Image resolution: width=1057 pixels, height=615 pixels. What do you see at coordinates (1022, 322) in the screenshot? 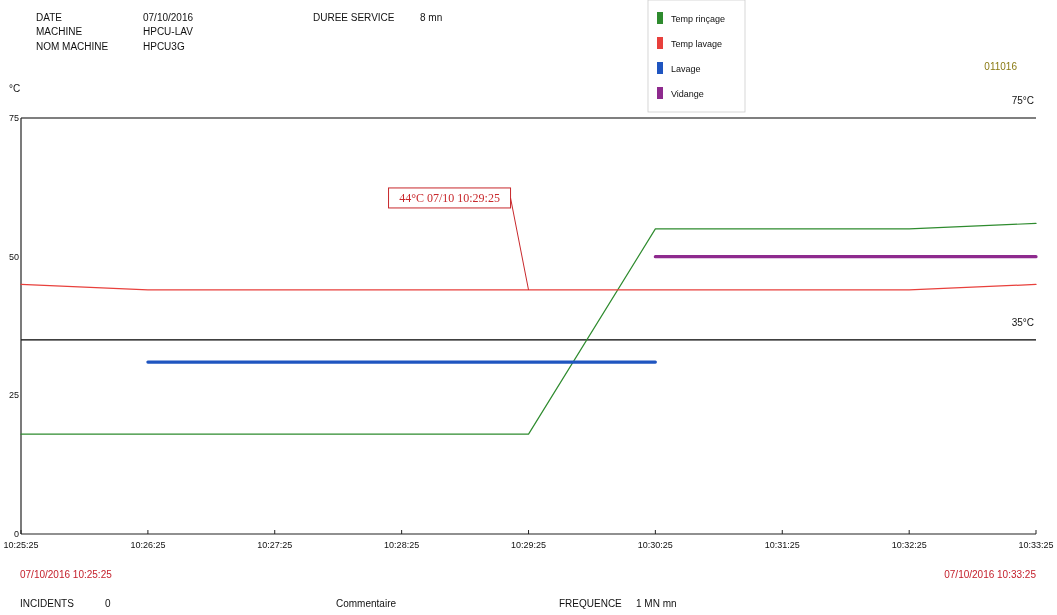
I see `ref-line-label: 35°C` at bounding box center [1022, 322].